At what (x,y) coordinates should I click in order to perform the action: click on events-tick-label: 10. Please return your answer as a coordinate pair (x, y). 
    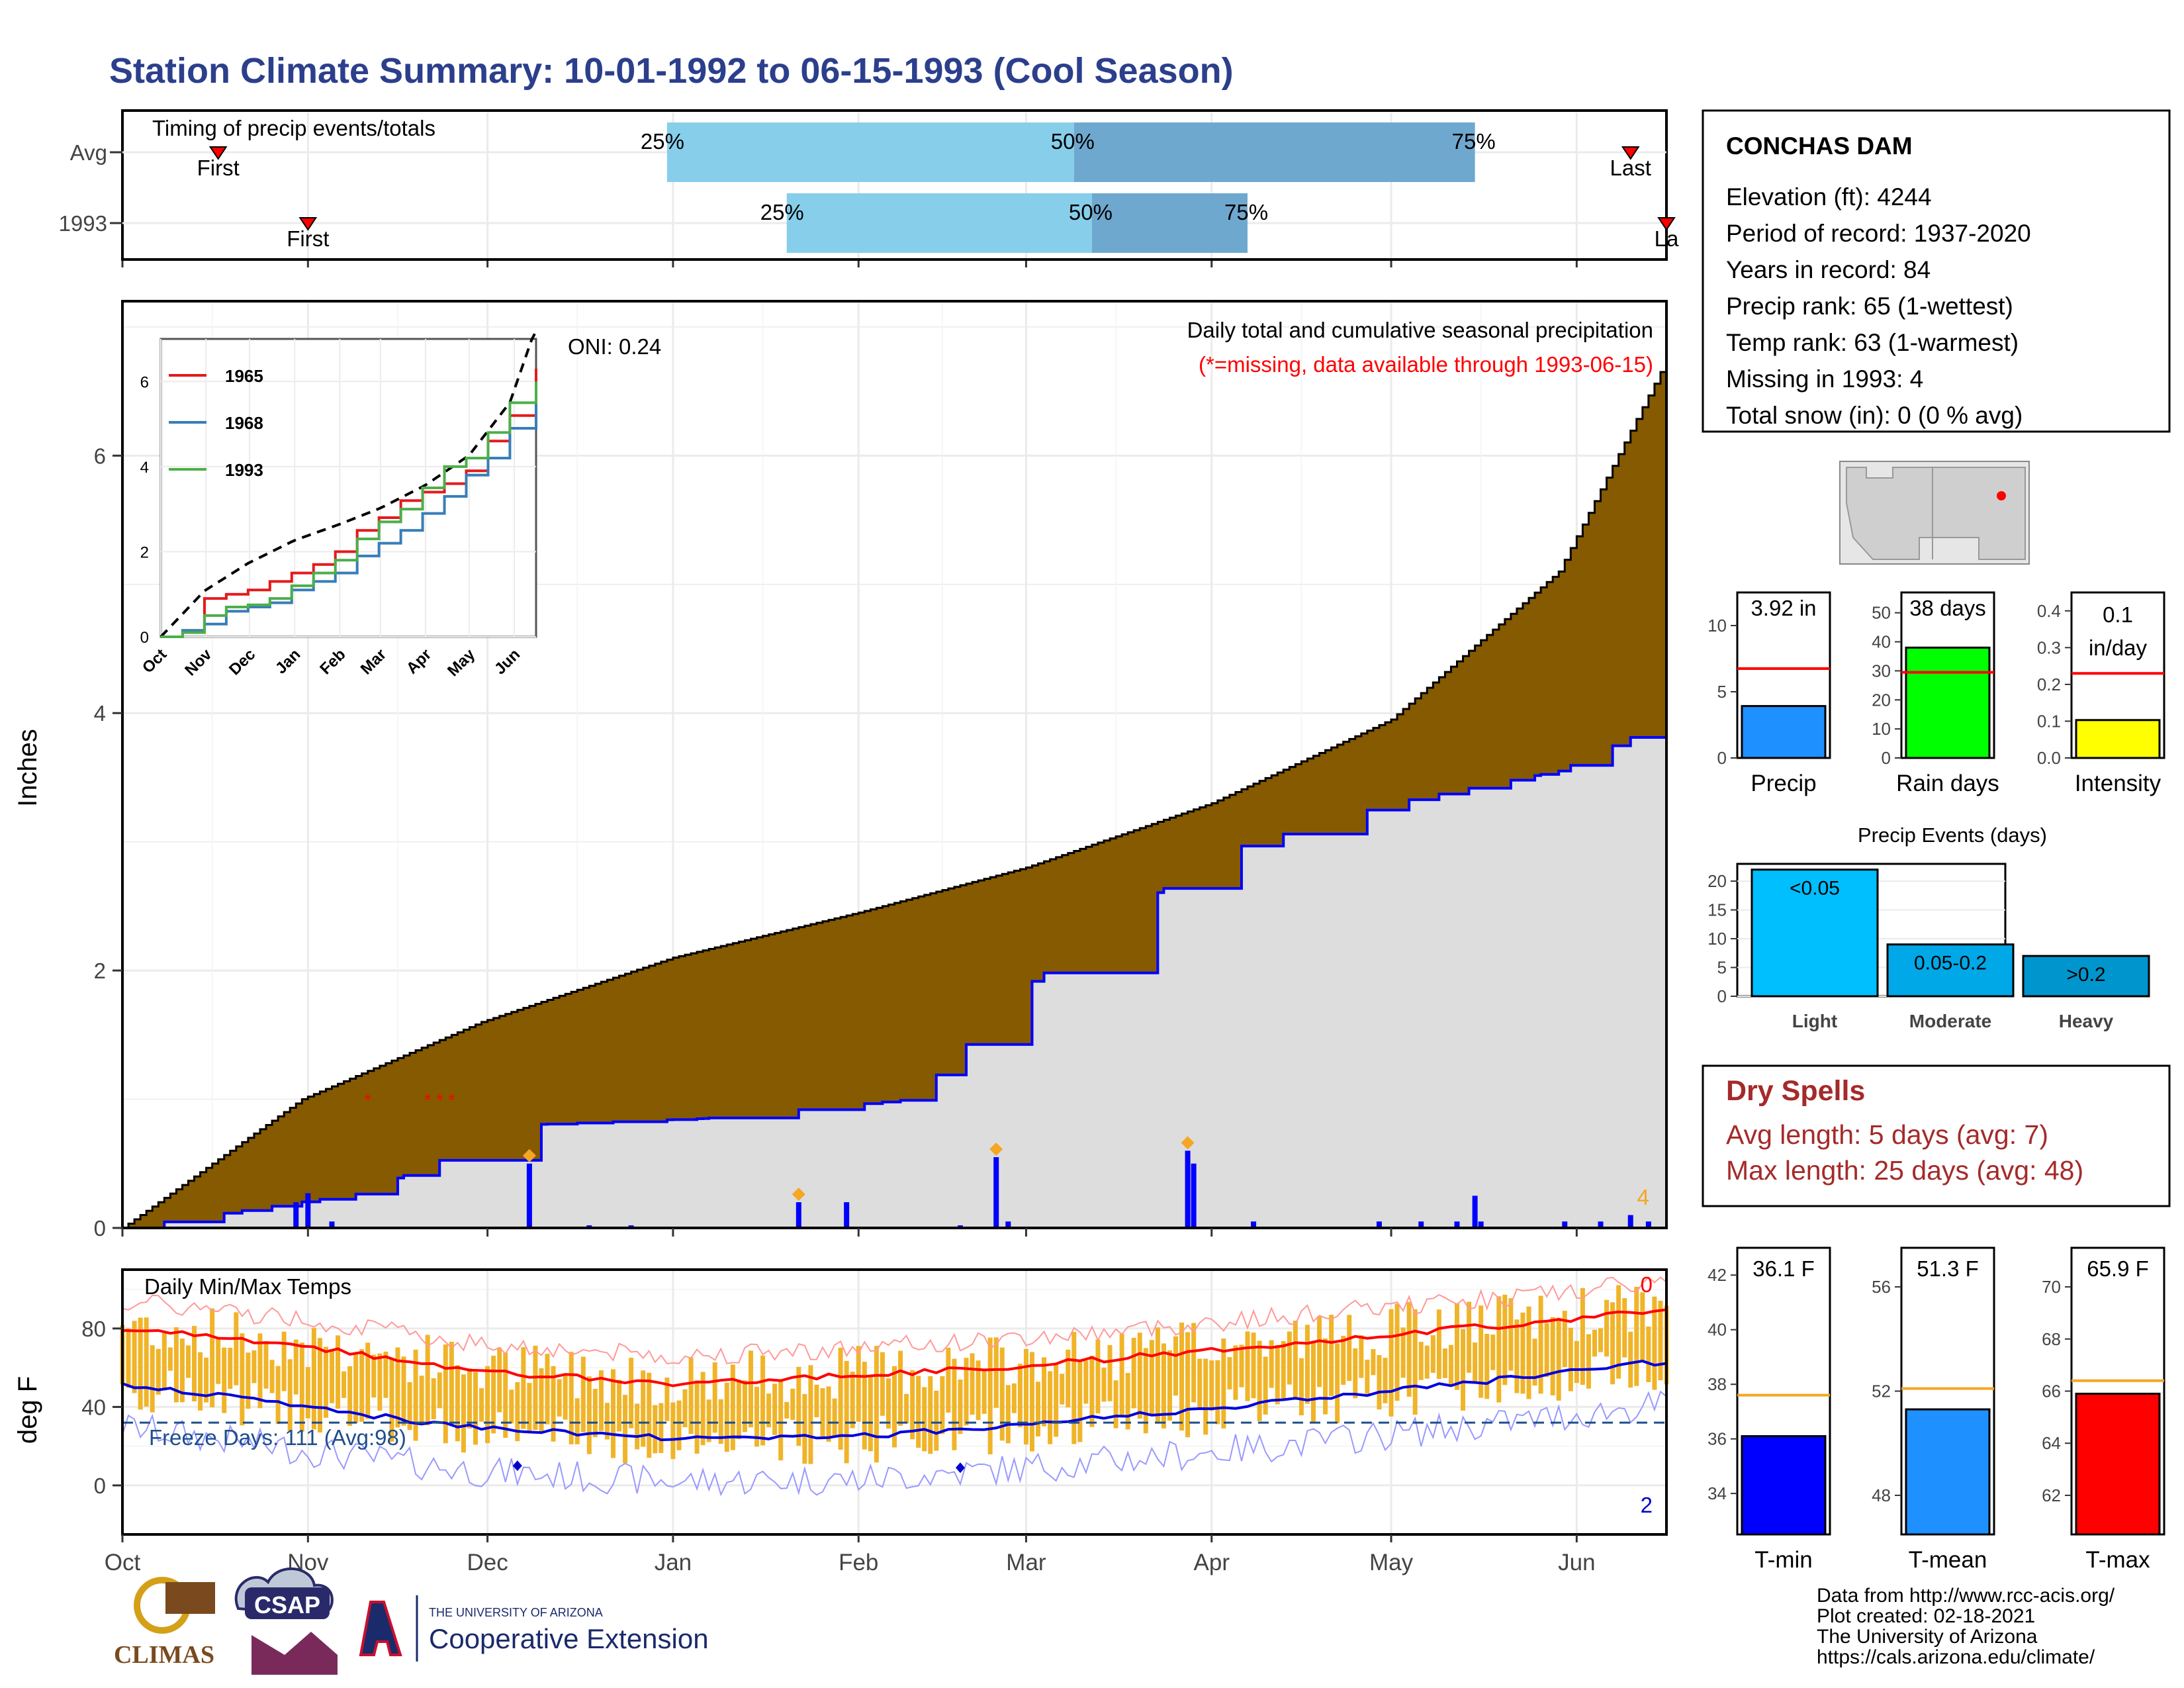
    Looking at the image, I should click on (1717, 939).